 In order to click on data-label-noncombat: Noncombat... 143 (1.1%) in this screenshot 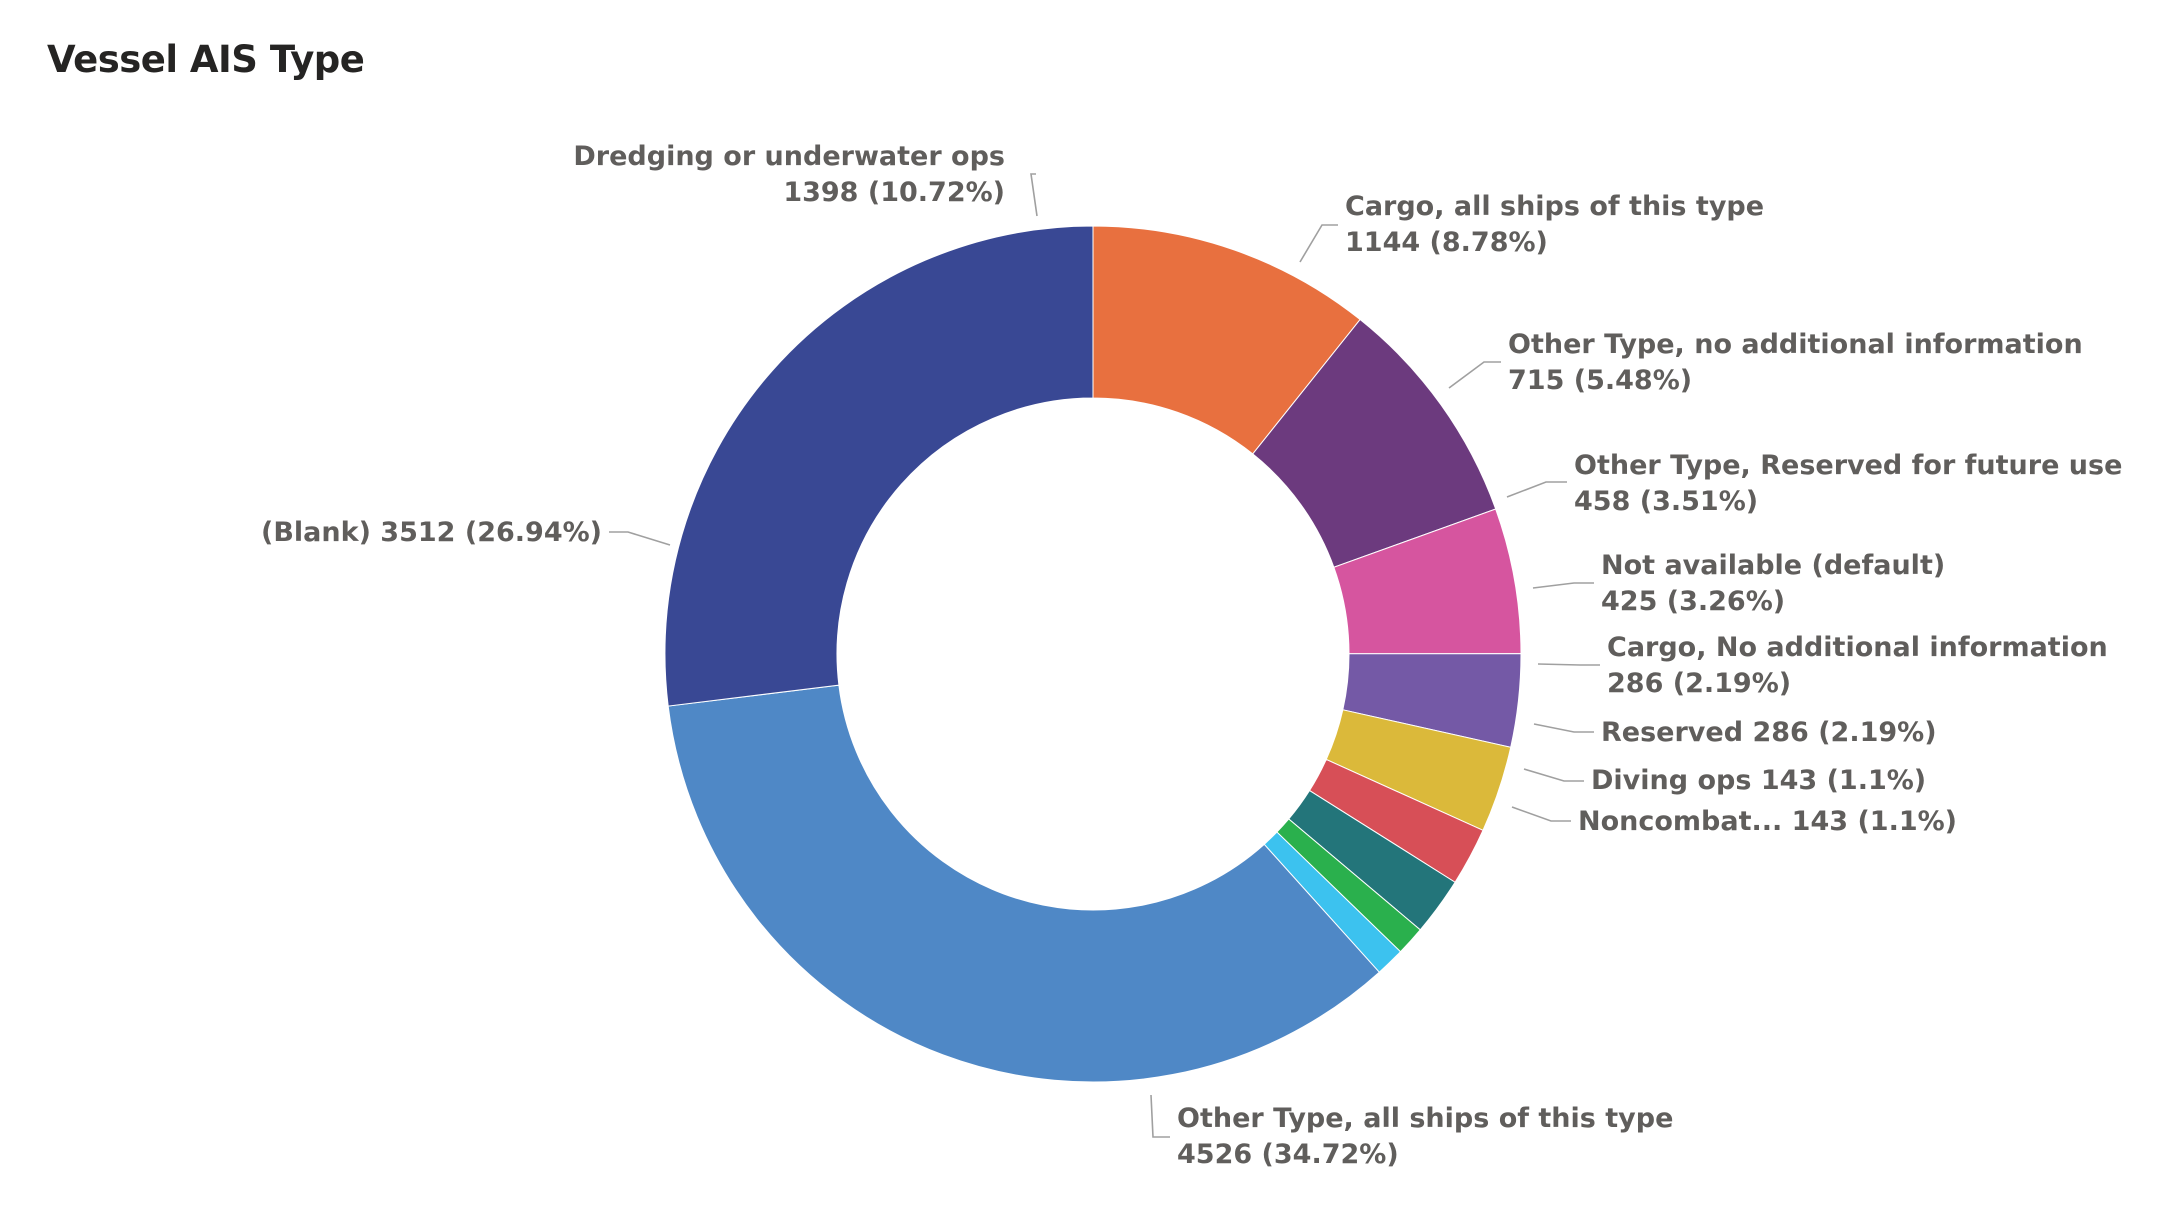, I will do `click(1767, 821)`.